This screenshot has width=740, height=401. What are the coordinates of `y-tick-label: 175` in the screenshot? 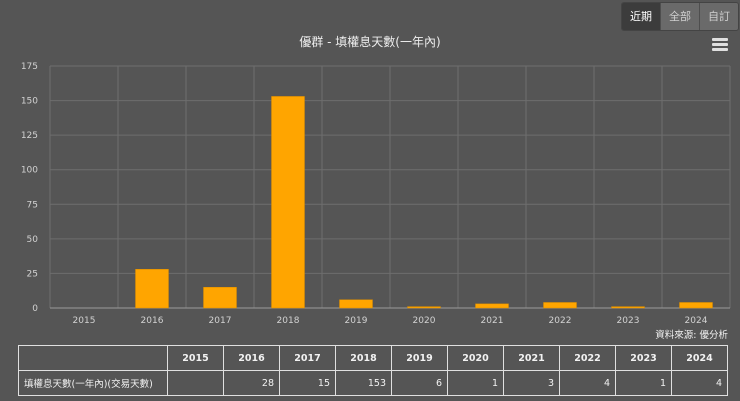 It's located at (29, 67).